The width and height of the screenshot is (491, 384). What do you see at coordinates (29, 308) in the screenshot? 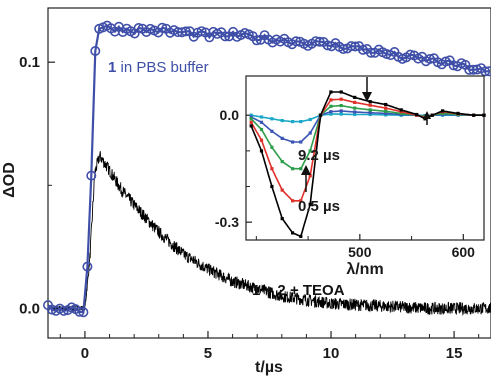
I see `y-tick-label: 0.0` at bounding box center [29, 308].